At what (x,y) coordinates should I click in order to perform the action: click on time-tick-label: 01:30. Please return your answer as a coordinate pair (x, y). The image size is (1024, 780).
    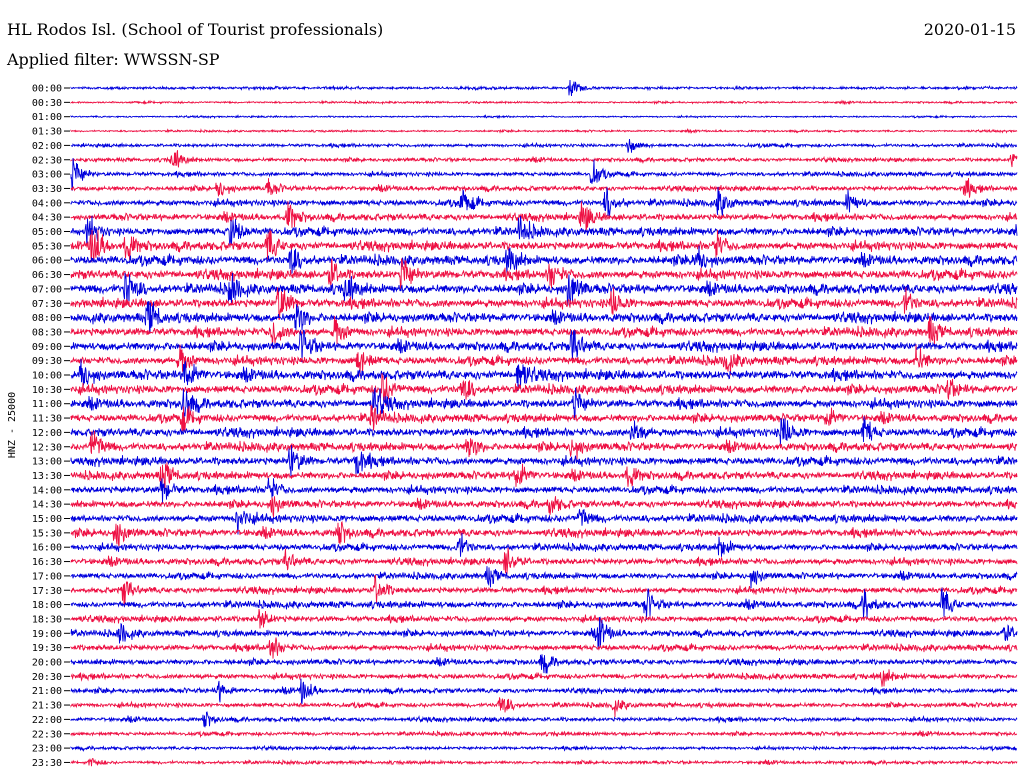
    Looking at the image, I should click on (47, 132).